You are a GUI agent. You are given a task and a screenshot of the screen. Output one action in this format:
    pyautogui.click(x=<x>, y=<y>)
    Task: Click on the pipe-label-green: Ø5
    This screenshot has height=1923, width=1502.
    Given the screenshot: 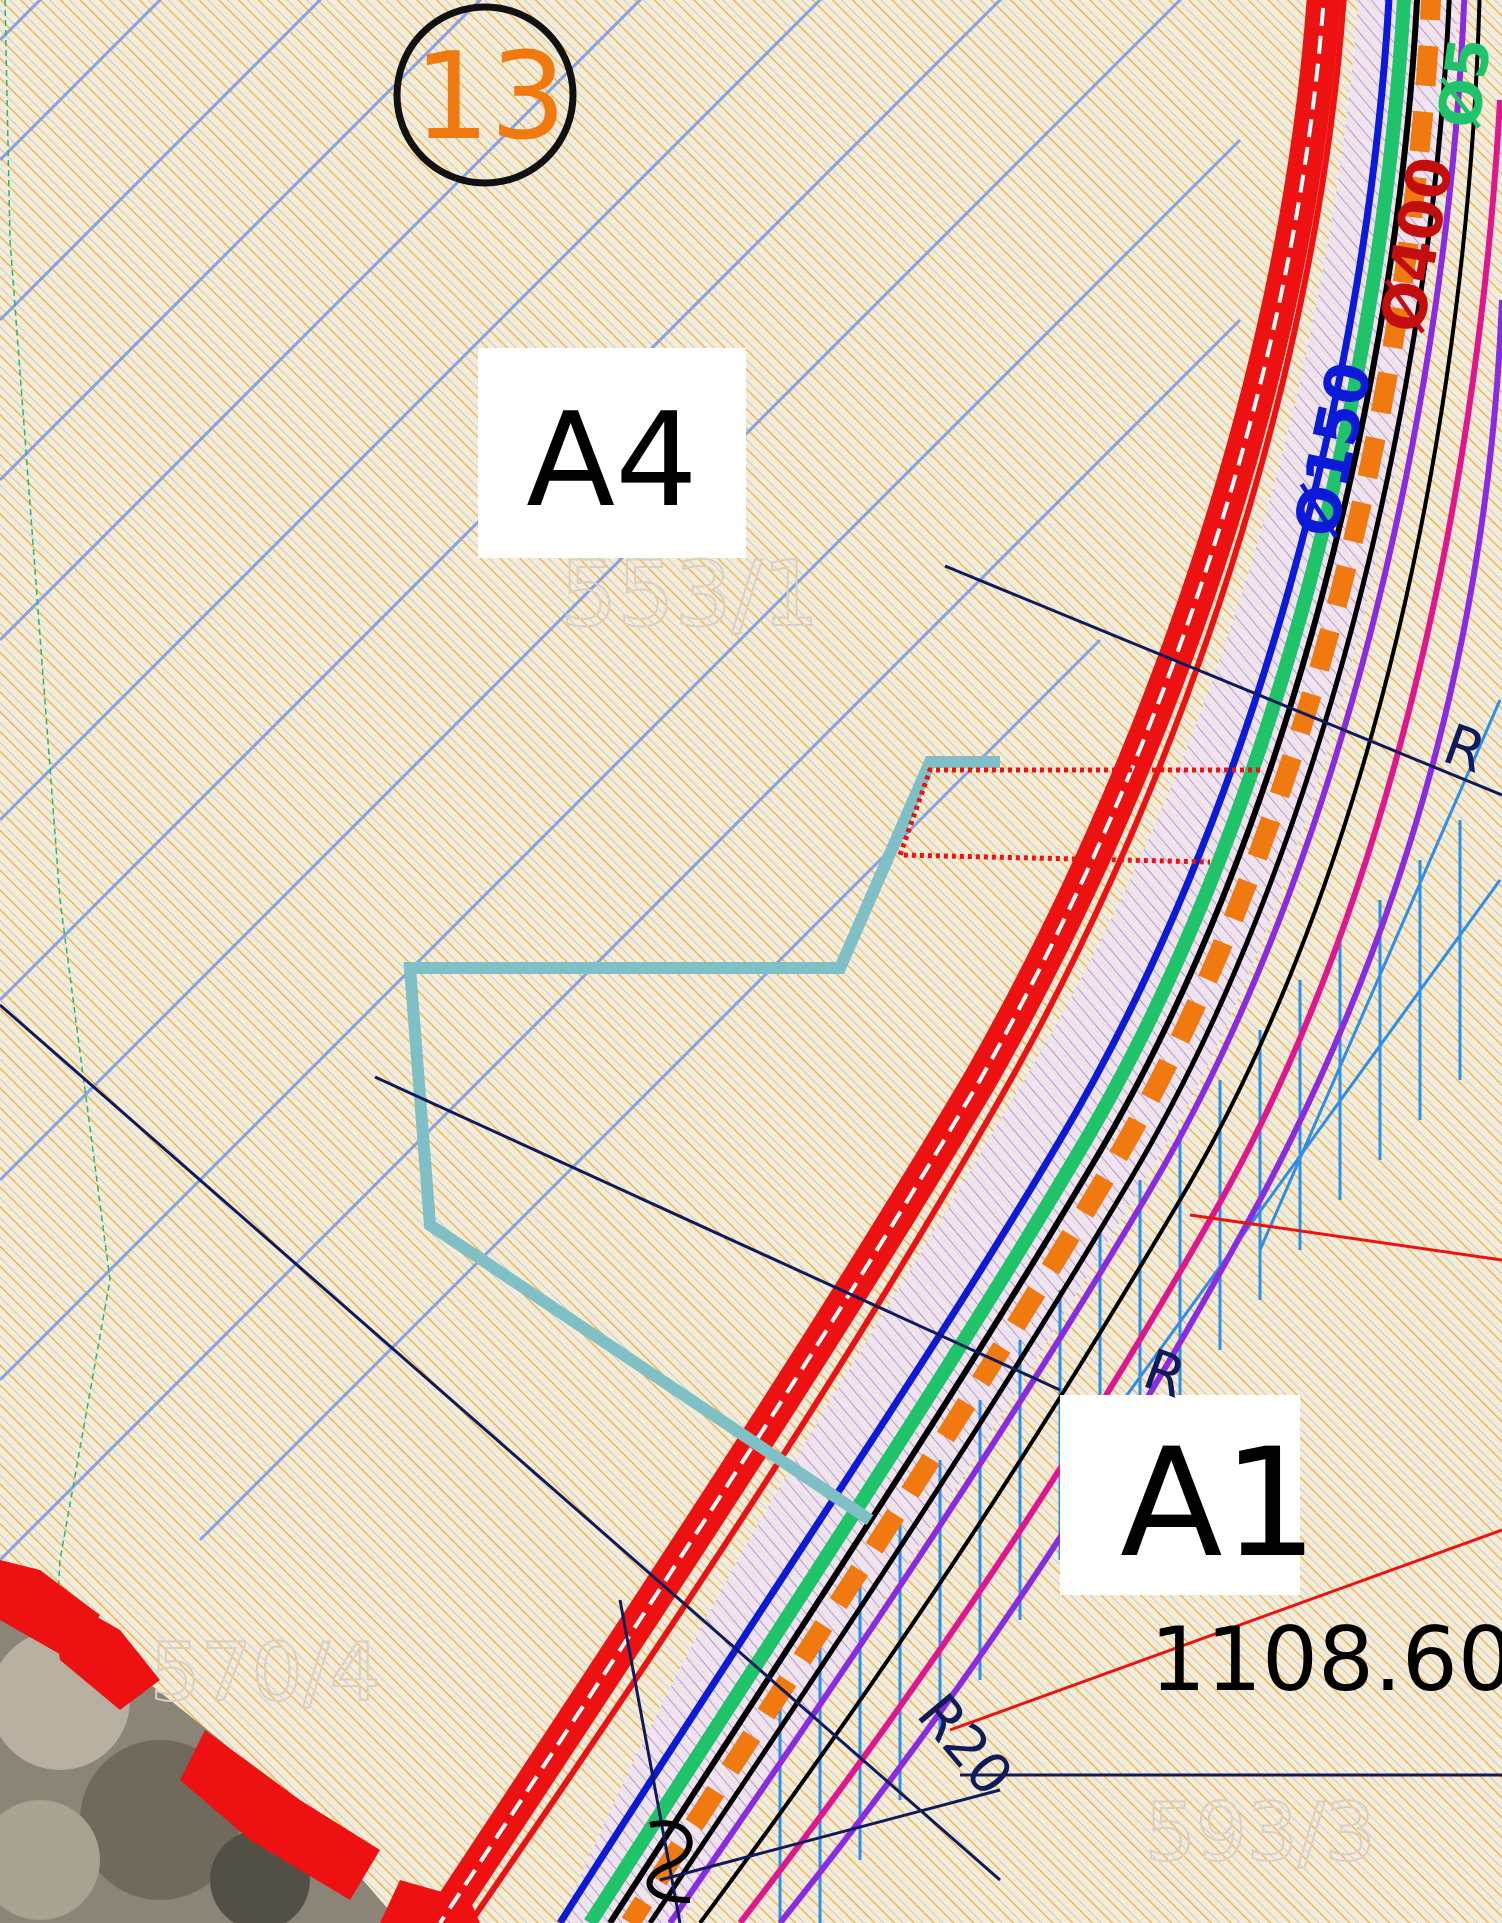 What is the action you would take?
    pyautogui.click(x=1463, y=83)
    